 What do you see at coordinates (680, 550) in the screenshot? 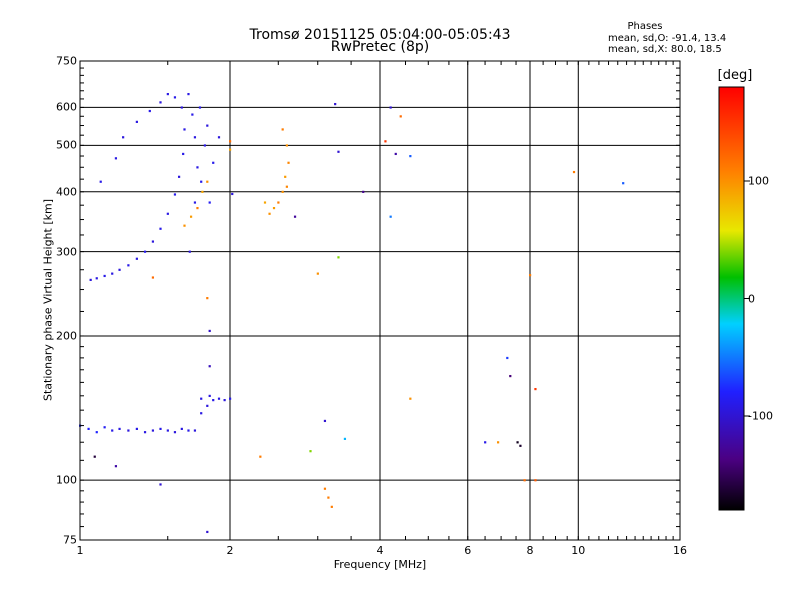
I see `x-tick-label: 16` at bounding box center [680, 550].